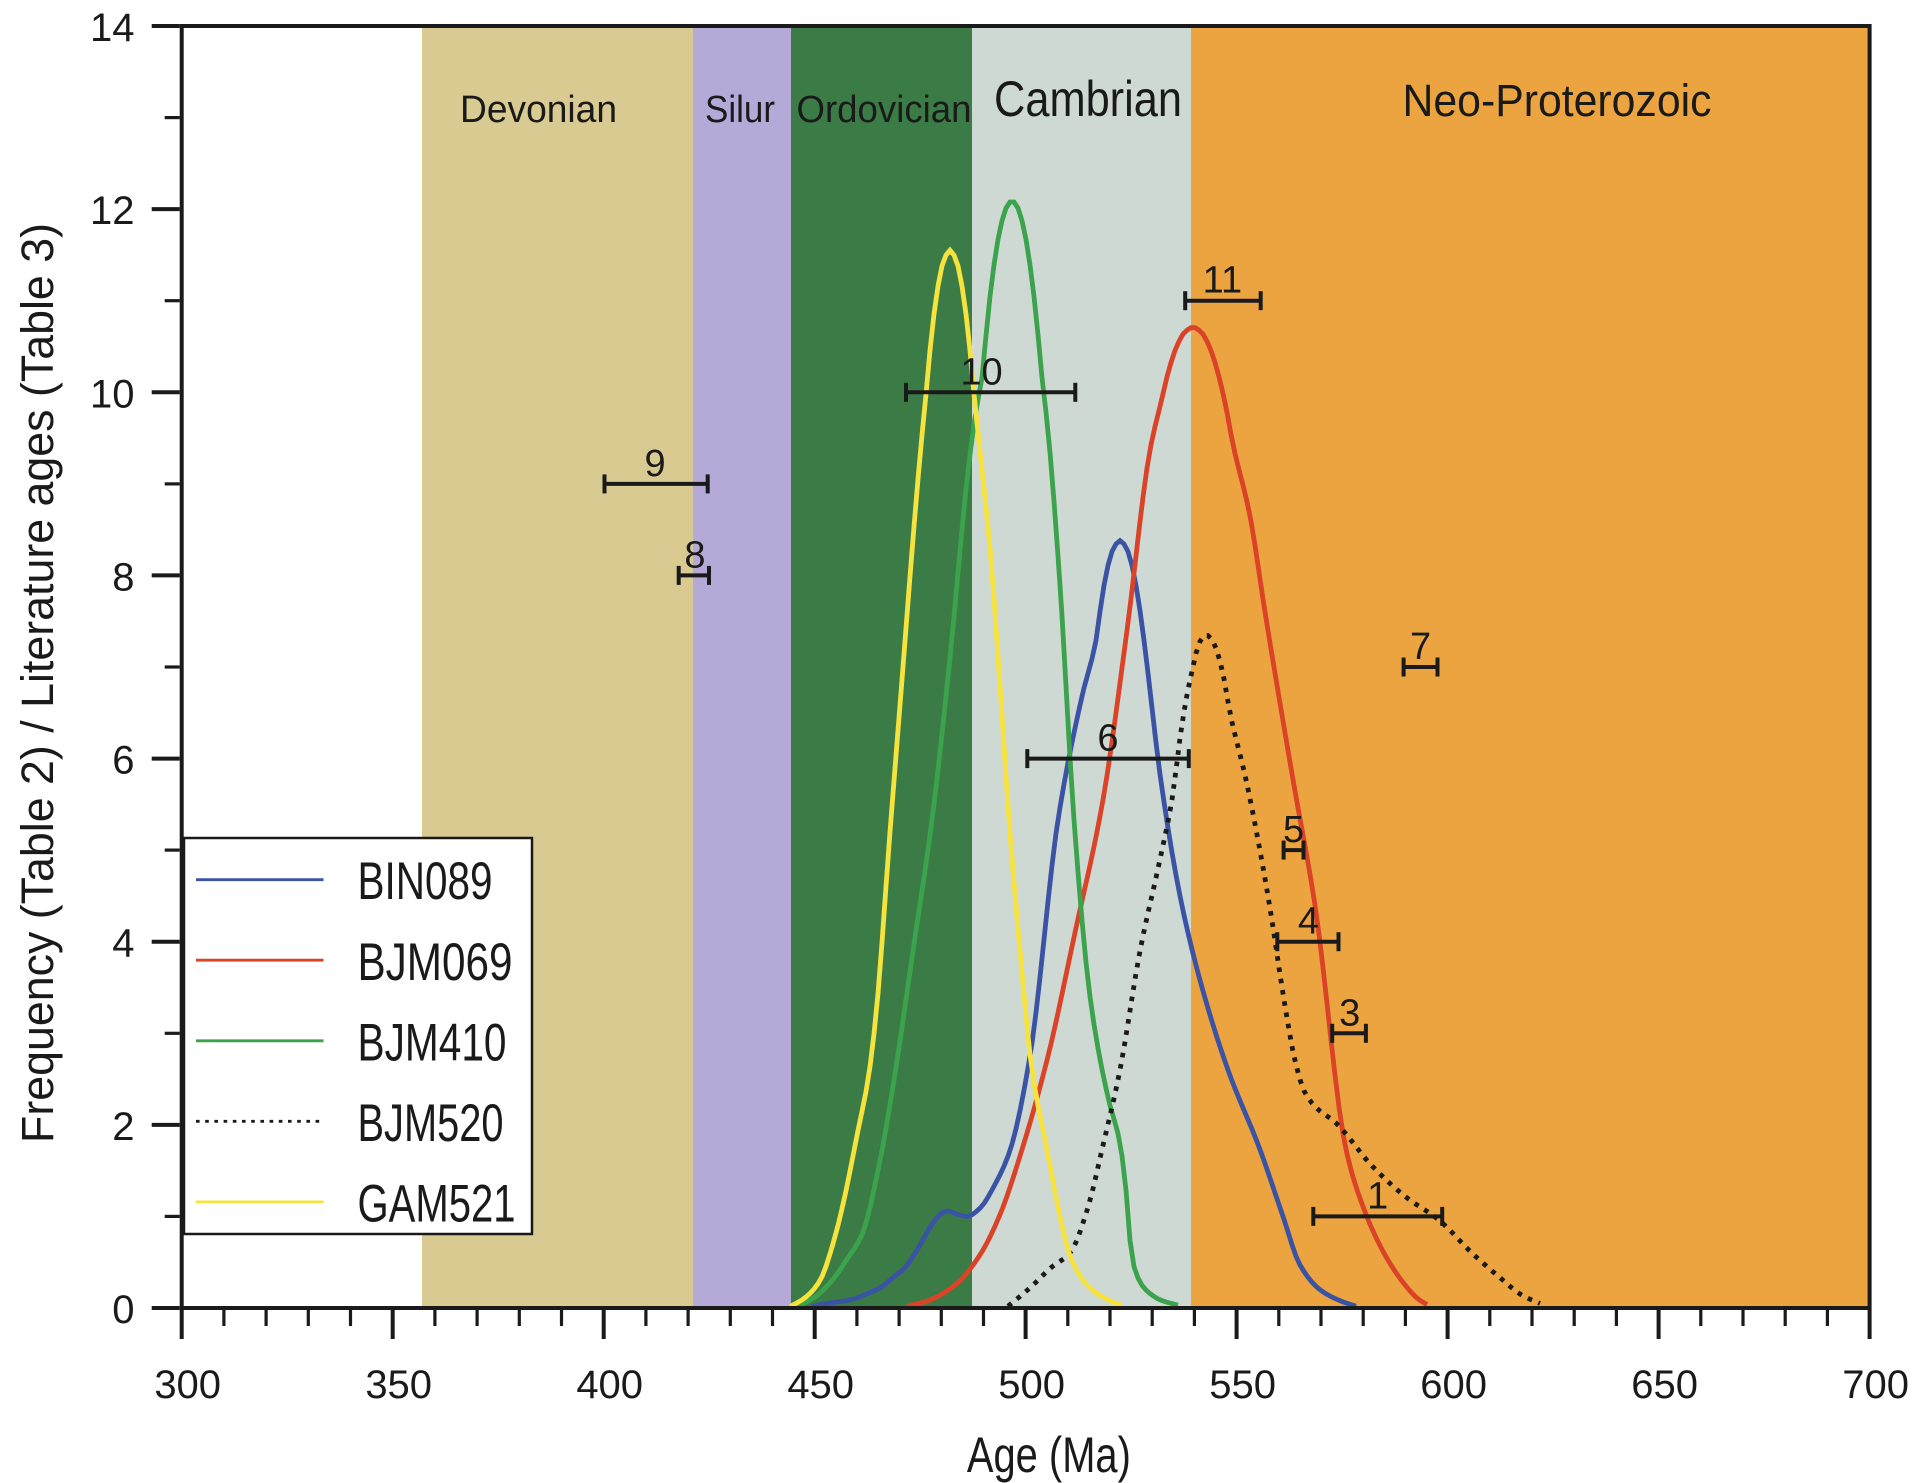 This screenshot has height=1483, width=1920. What do you see at coordinates (538, 110) in the screenshot?
I see `svg-text: Devonian` at bounding box center [538, 110].